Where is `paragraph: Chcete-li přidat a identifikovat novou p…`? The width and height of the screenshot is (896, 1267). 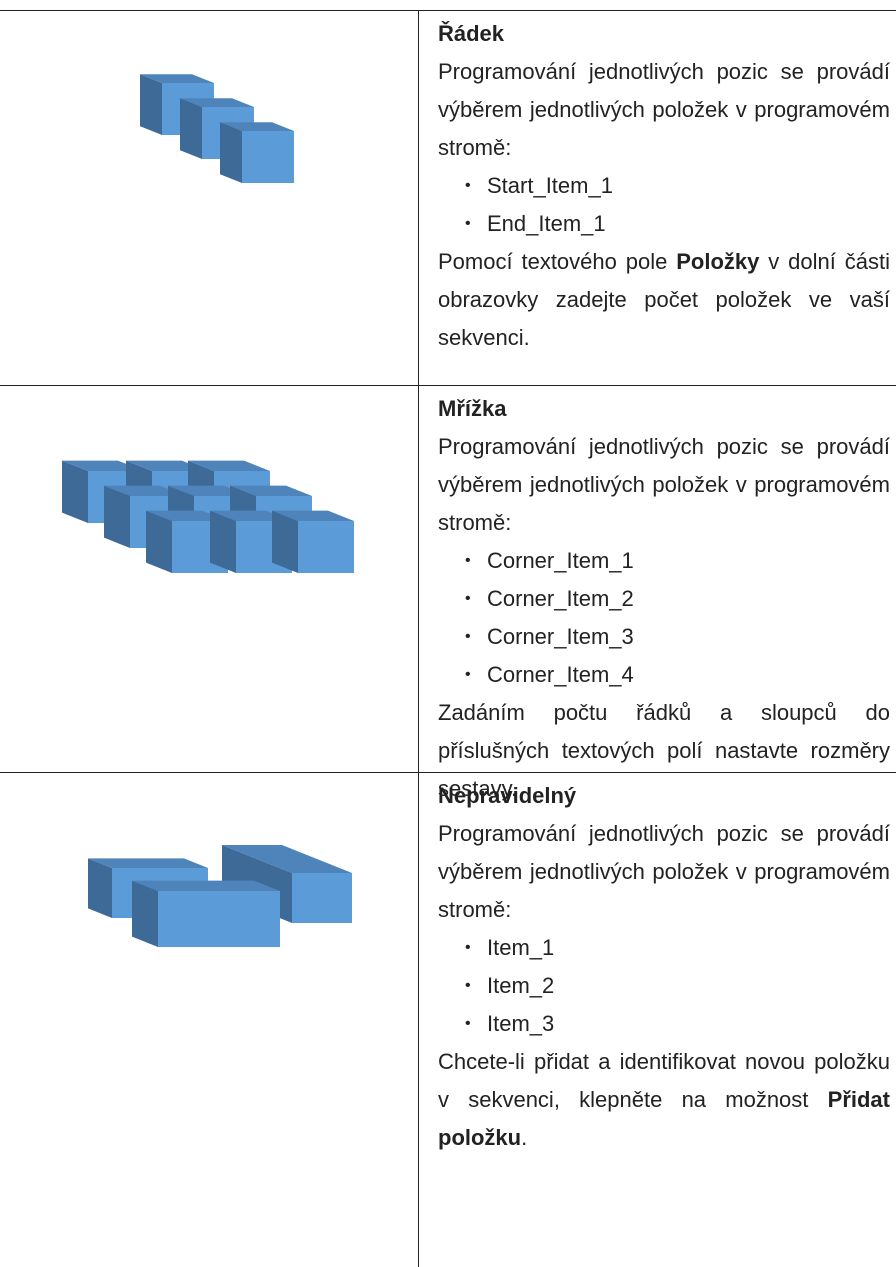
paragraph: Chcete-li přidat a identifikovat novou p… is located at coordinates (664, 1100).